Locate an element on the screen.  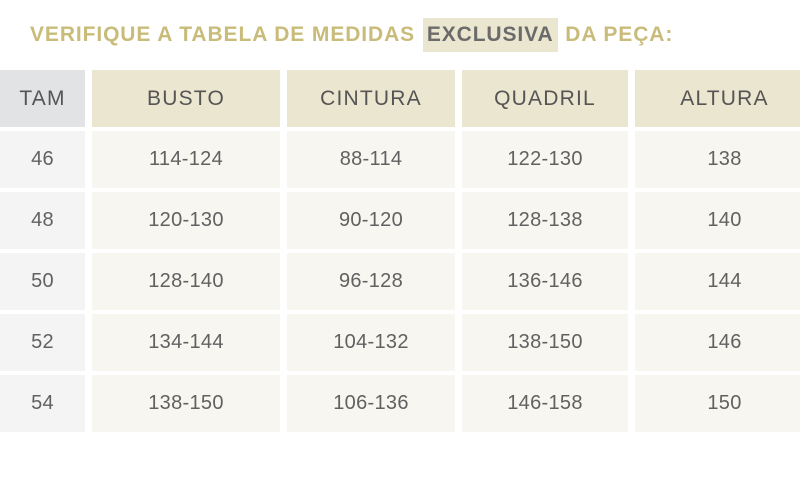
cell-quadril: 128-138 is located at coordinates (545, 220).